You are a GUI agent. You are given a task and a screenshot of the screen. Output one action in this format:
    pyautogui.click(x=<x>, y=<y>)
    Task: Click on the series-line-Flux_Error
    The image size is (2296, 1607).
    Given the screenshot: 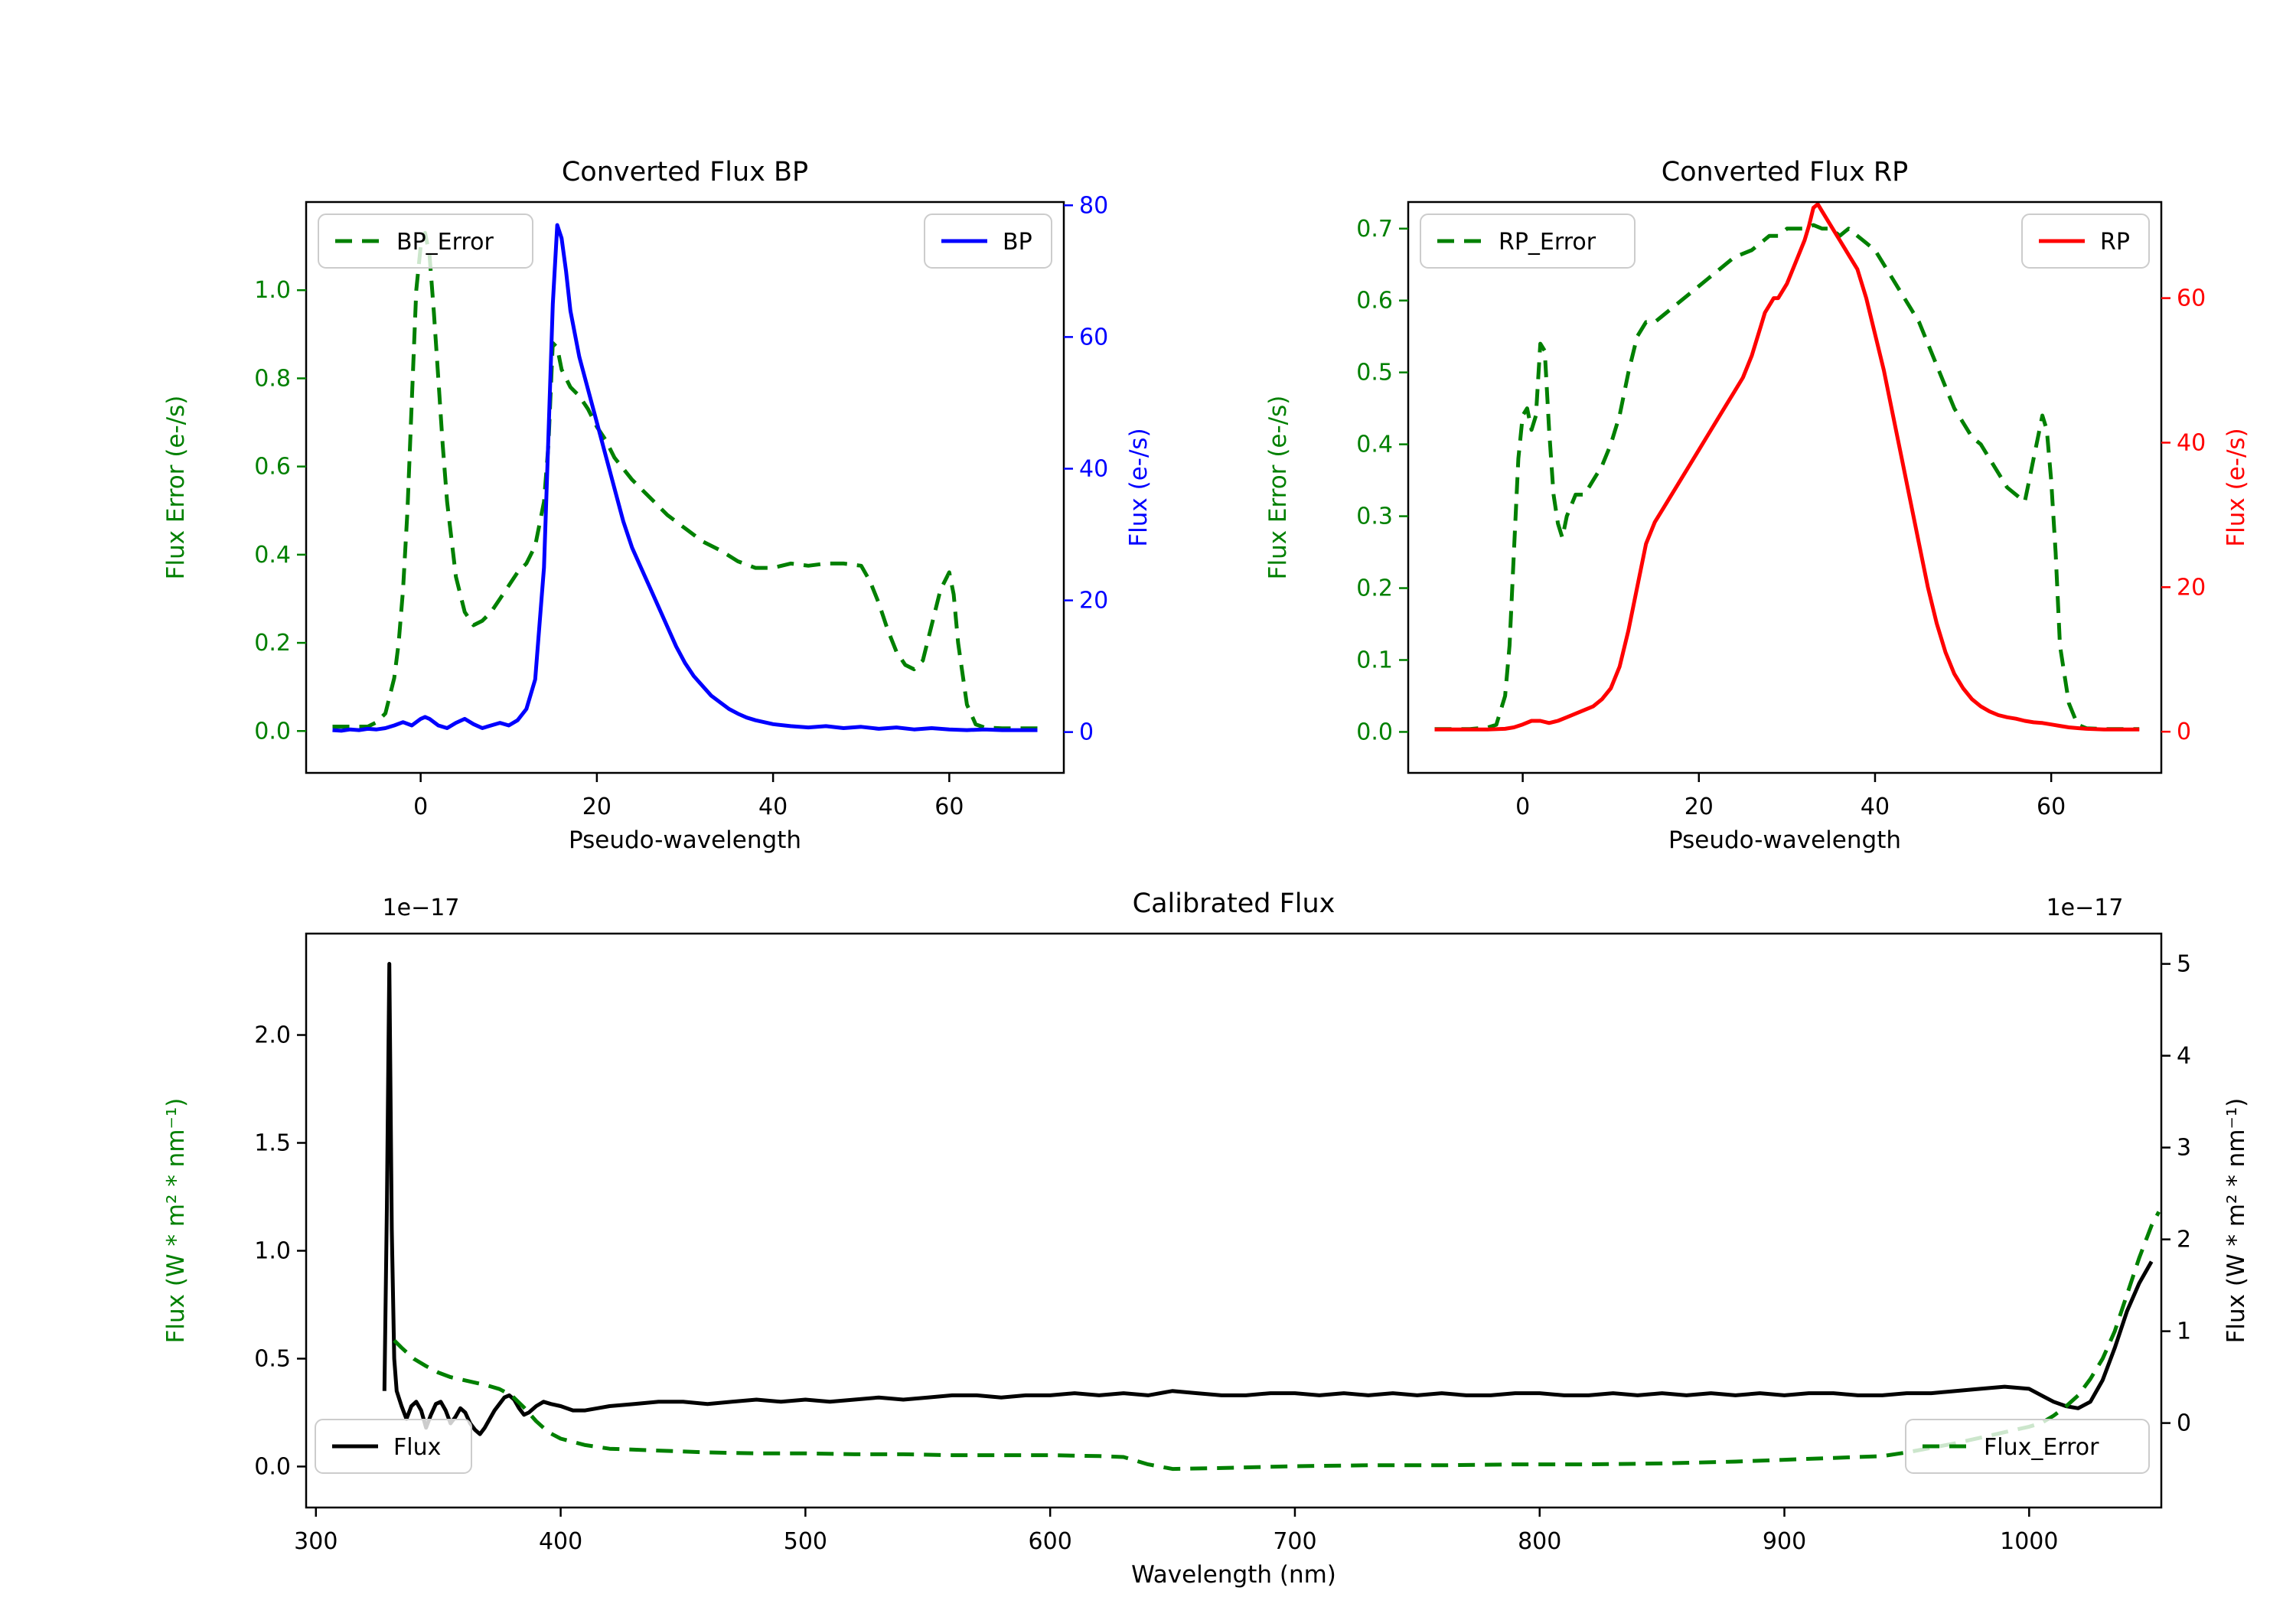 What is the action you would take?
    pyautogui.click(x=1277, y=1341)
    